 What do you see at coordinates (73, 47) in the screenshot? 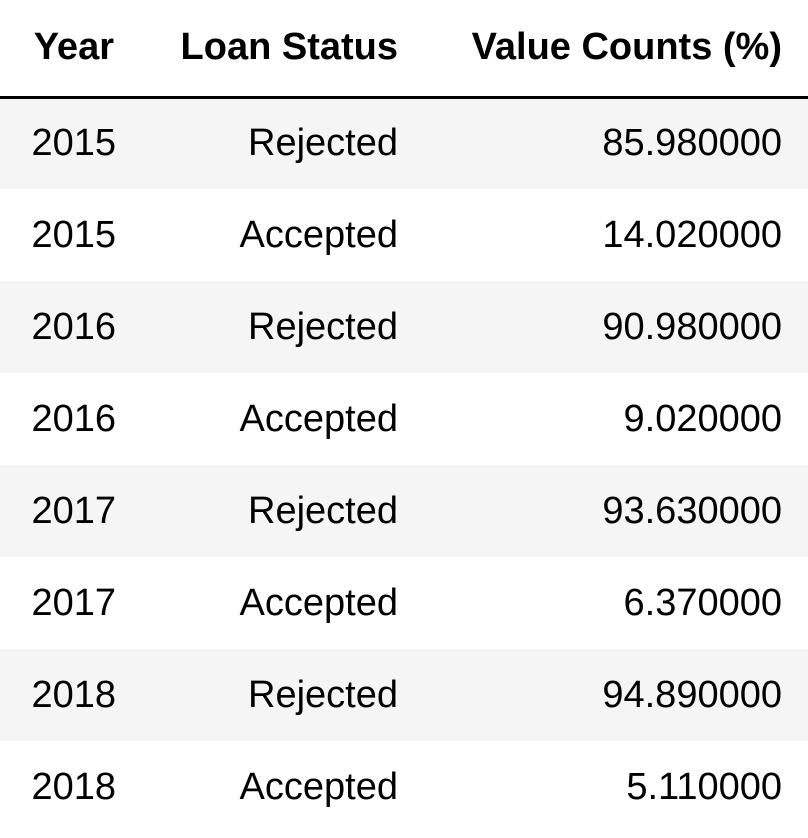
I see `column-header-year: Year` at bounding box center [73, 47].